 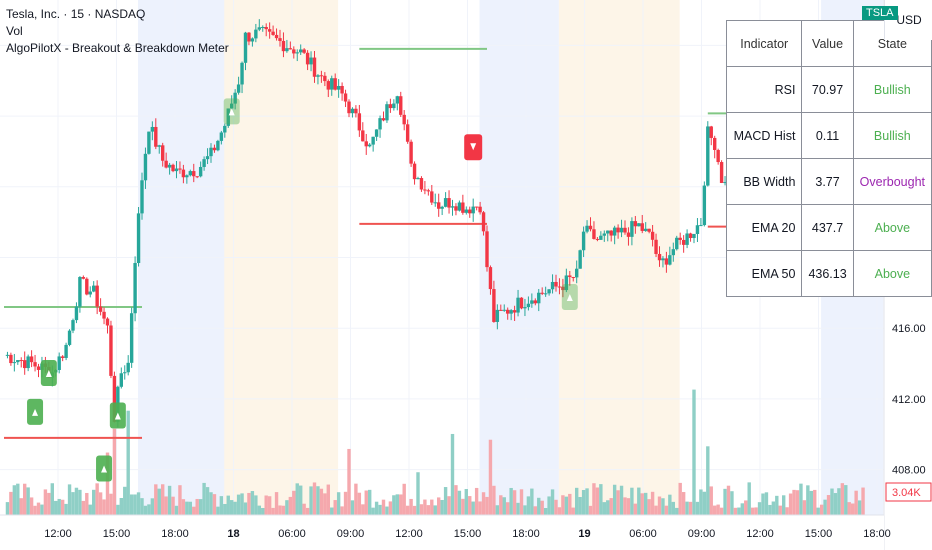 What do you see at coordinates (909, 329) in the screenshot?
I see `price-tick-label: 416.00` at bounding box center [909, 329].